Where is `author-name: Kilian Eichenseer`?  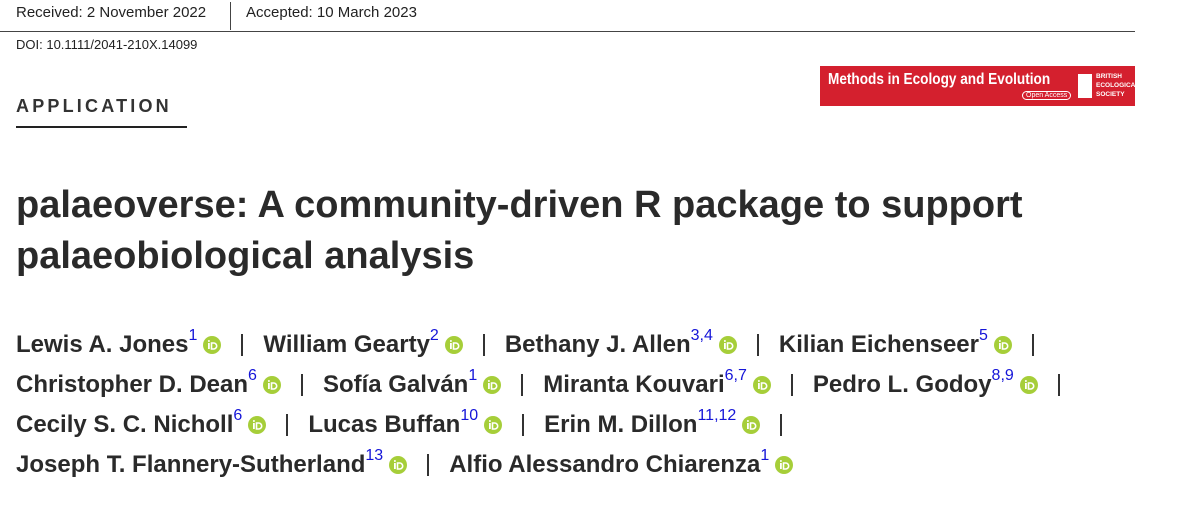
author-name: Kilian Eichenseer is located at coordinates (878, 344).